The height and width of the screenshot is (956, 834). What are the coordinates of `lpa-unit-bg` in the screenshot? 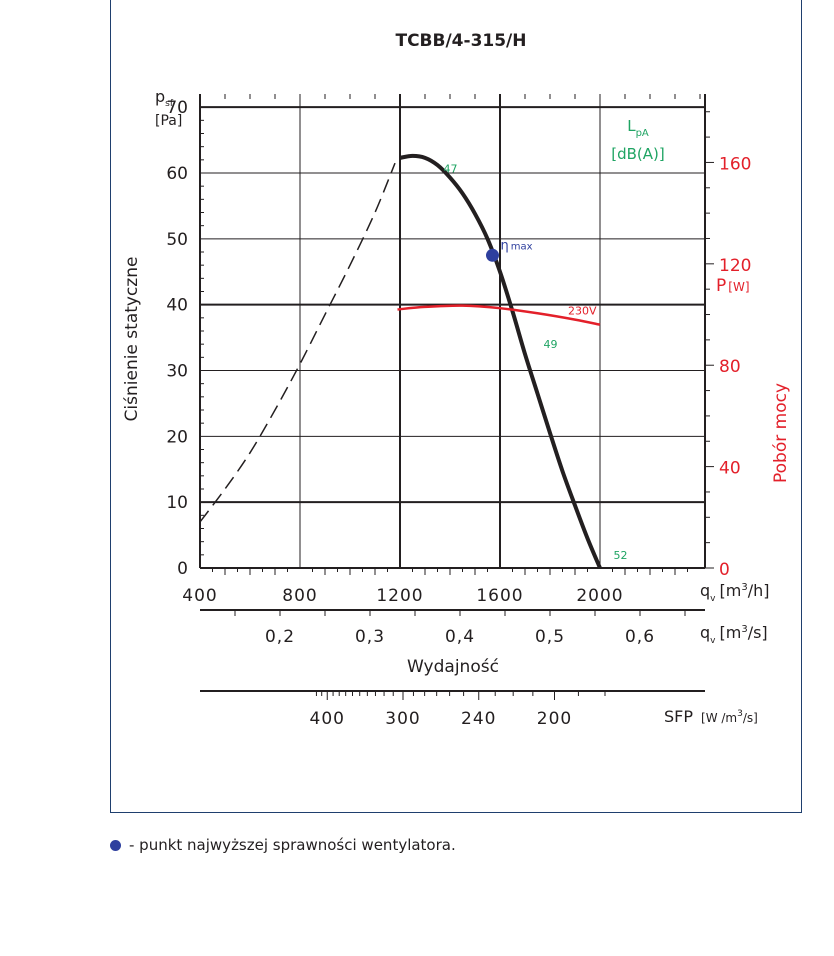 It's located at (638, 154).